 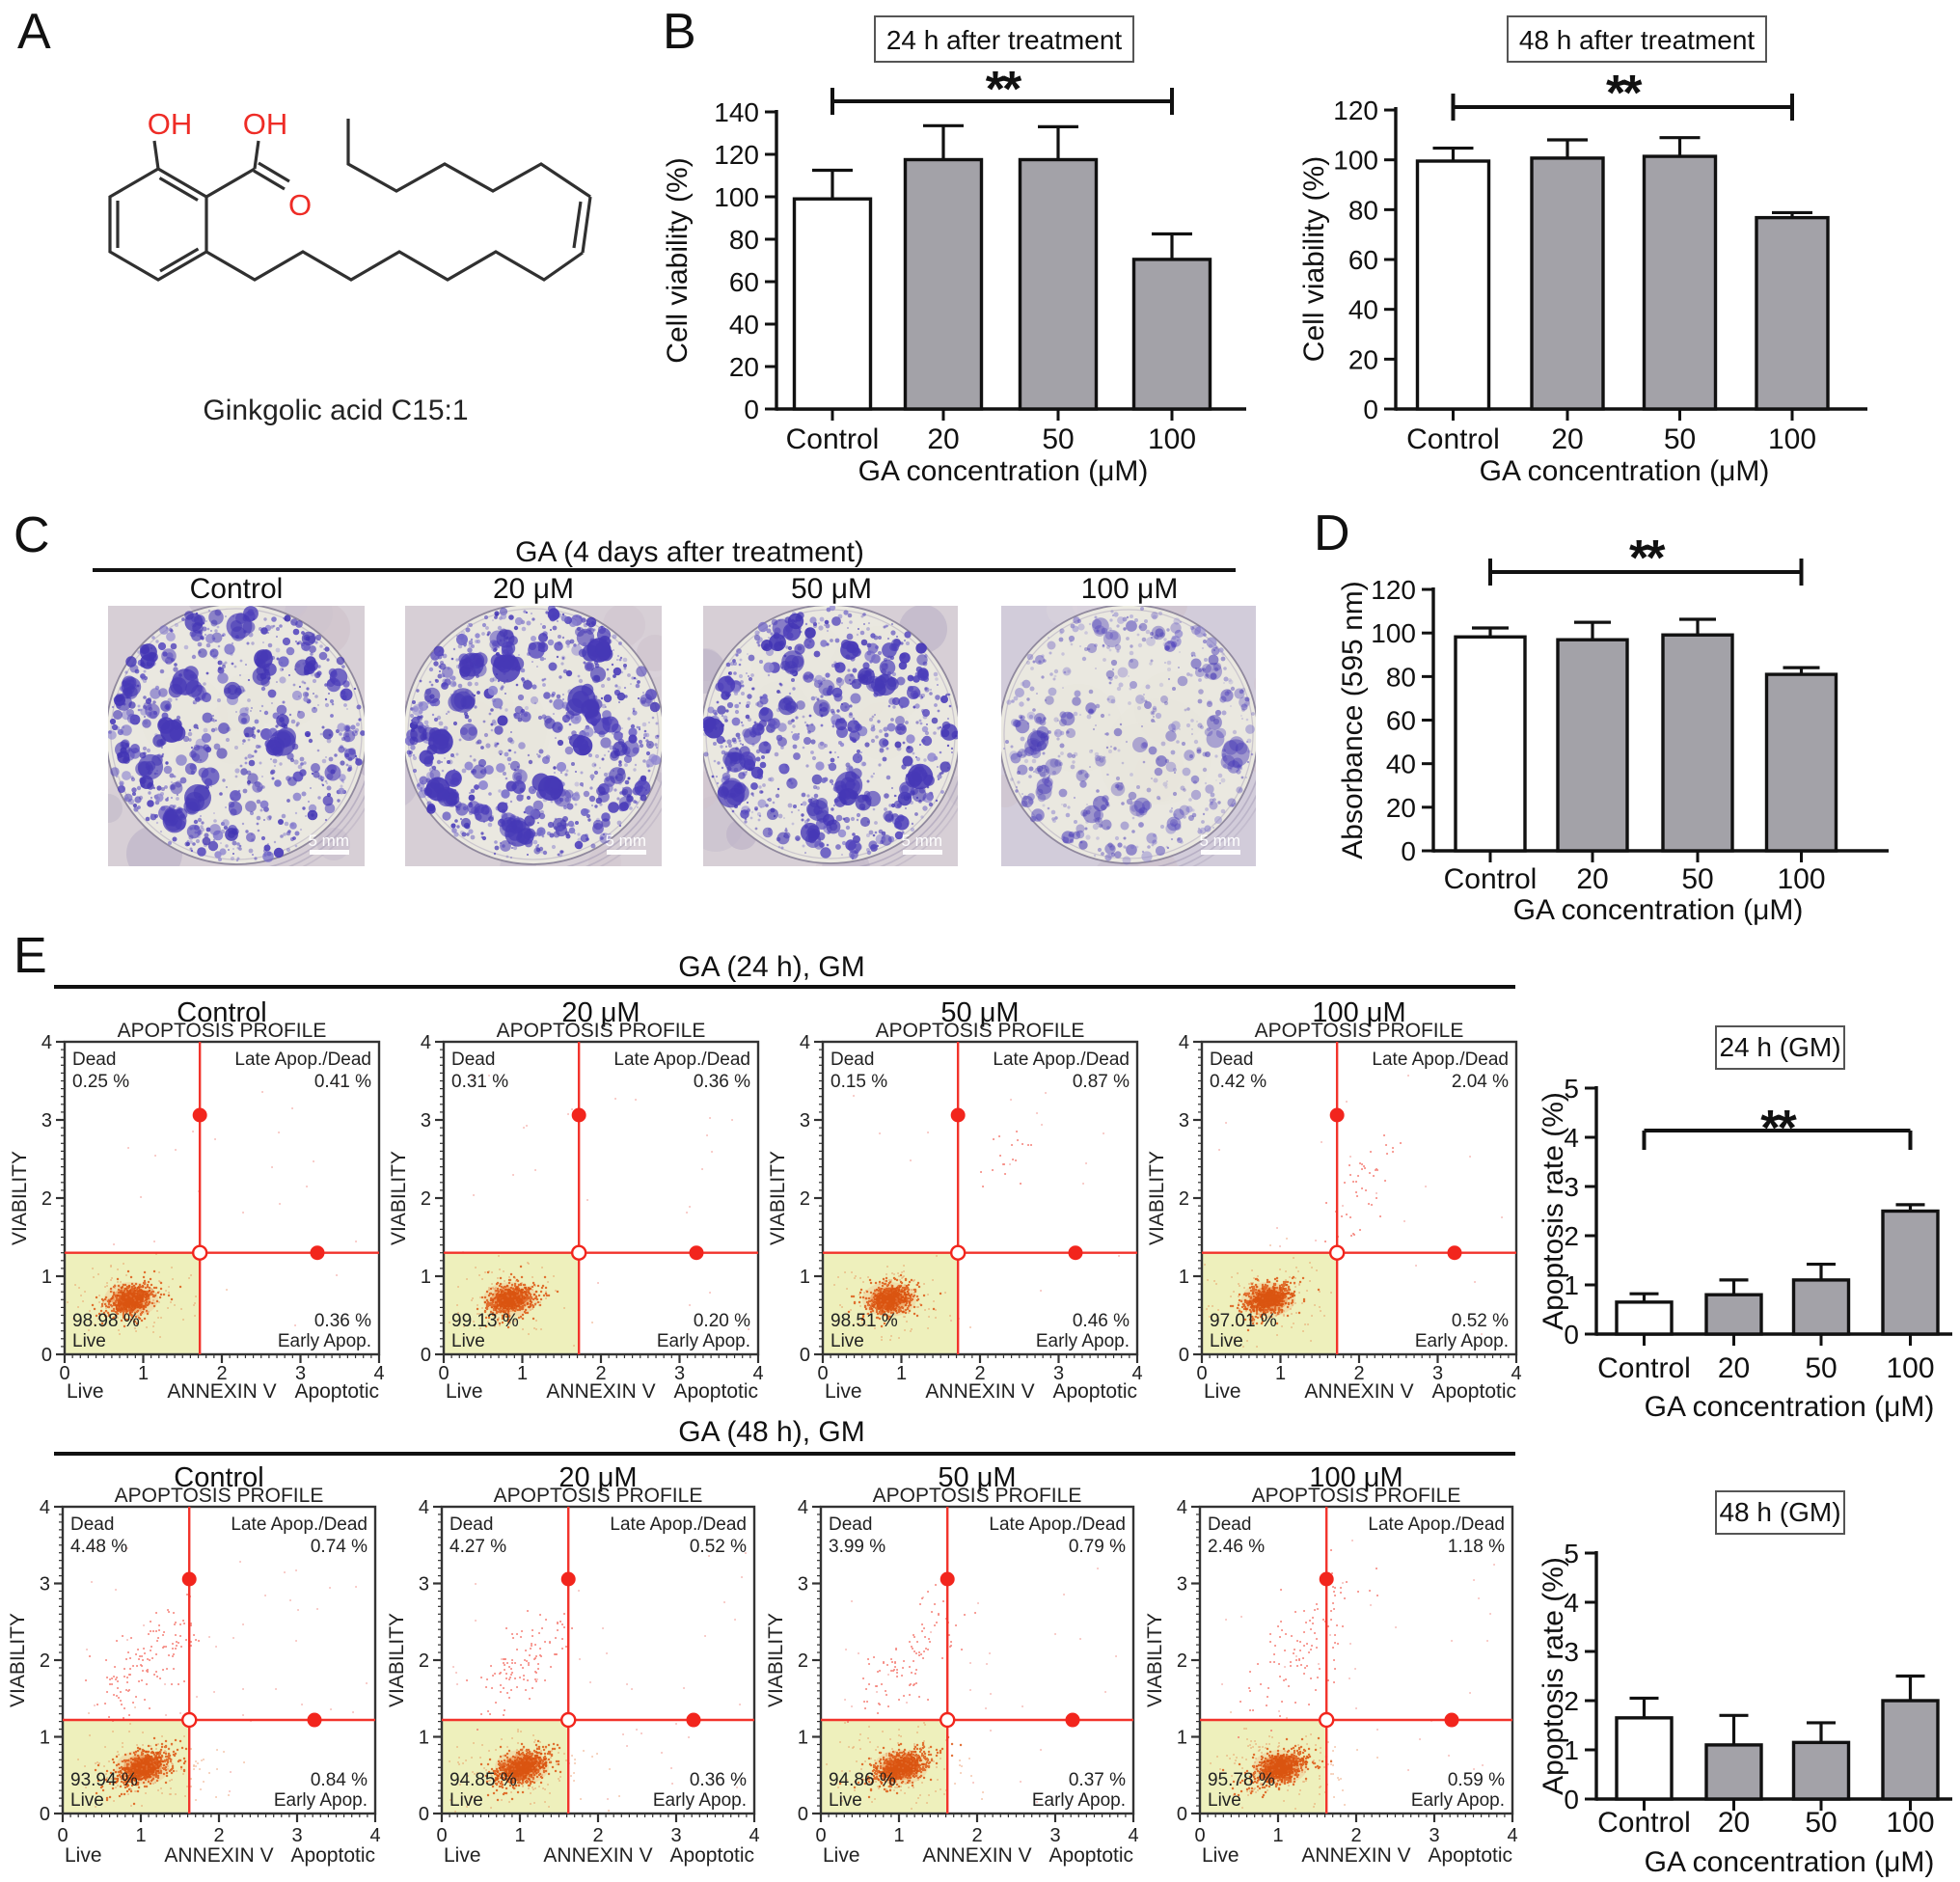 I want to click on svg-text: Early Apop., so click(x=703, y=1341).